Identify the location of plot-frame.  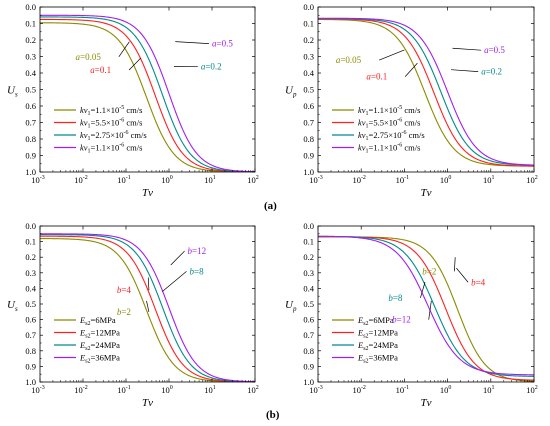
(426, 304).